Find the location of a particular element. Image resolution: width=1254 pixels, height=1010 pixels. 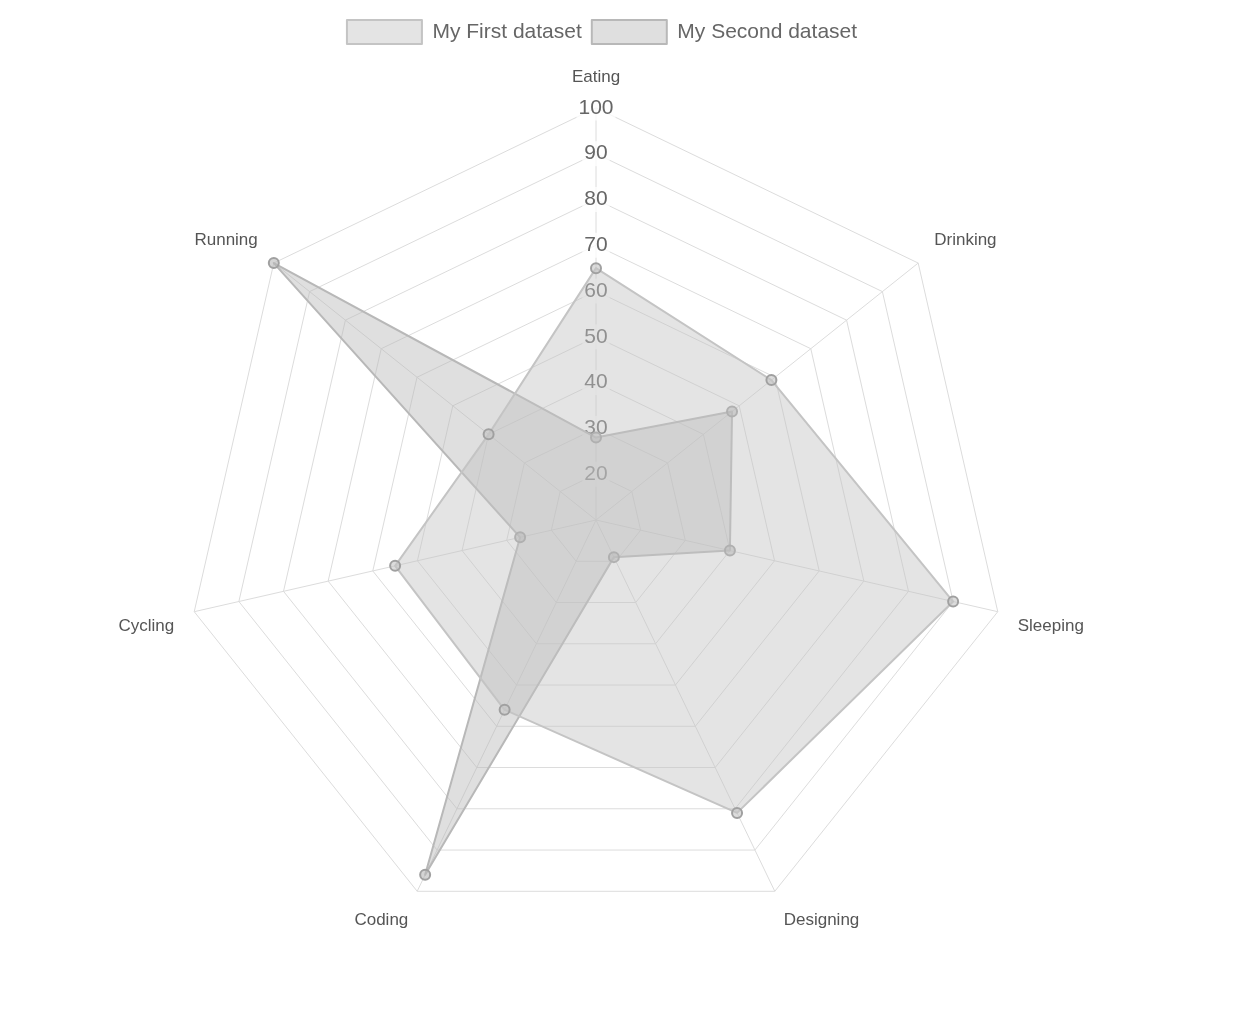

spoke-label: Coding is located at coordinates (381, 919).